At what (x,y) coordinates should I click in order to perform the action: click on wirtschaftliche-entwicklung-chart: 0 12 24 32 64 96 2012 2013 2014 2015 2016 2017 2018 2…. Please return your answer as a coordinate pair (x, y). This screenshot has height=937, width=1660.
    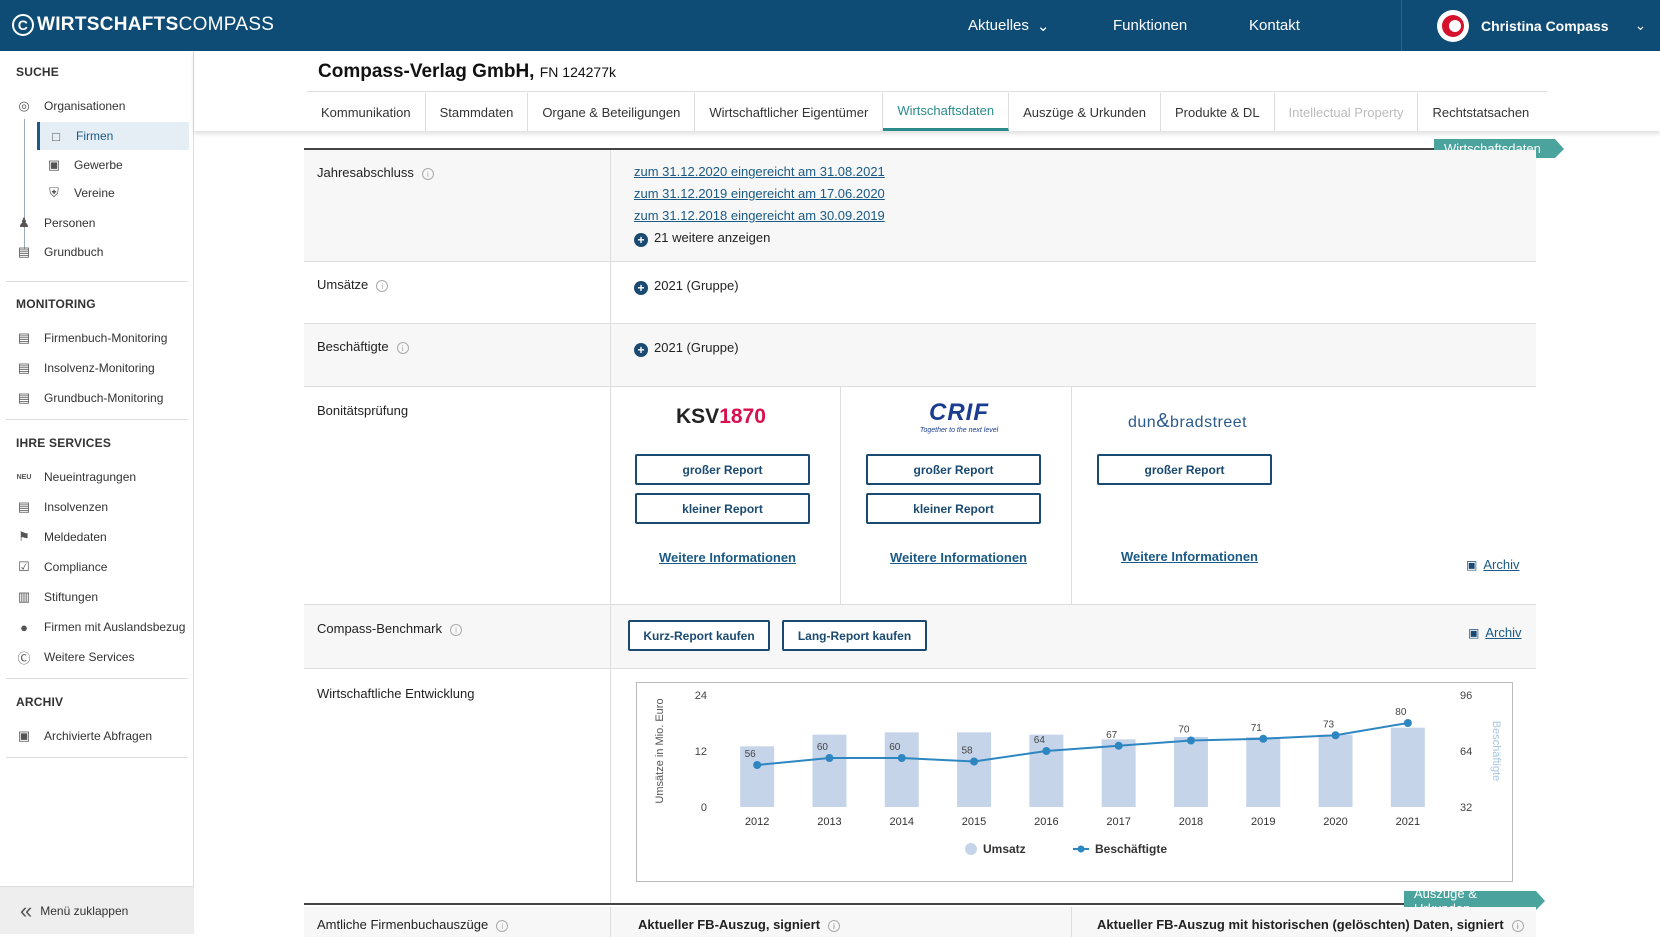
    Looking at the image, I should click on (1074, 782).